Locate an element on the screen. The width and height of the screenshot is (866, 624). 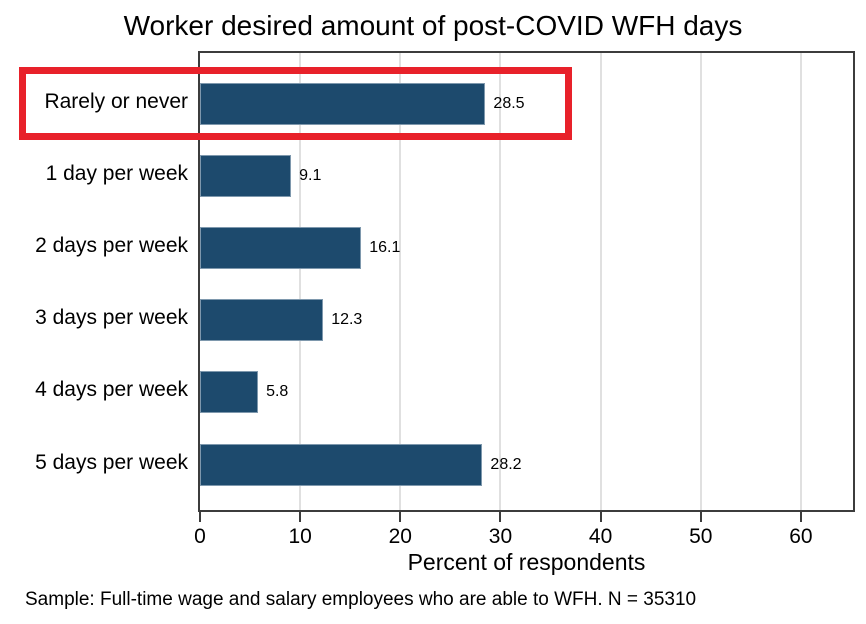
x-tick-label: 50 is located at coordinates (701, 536).